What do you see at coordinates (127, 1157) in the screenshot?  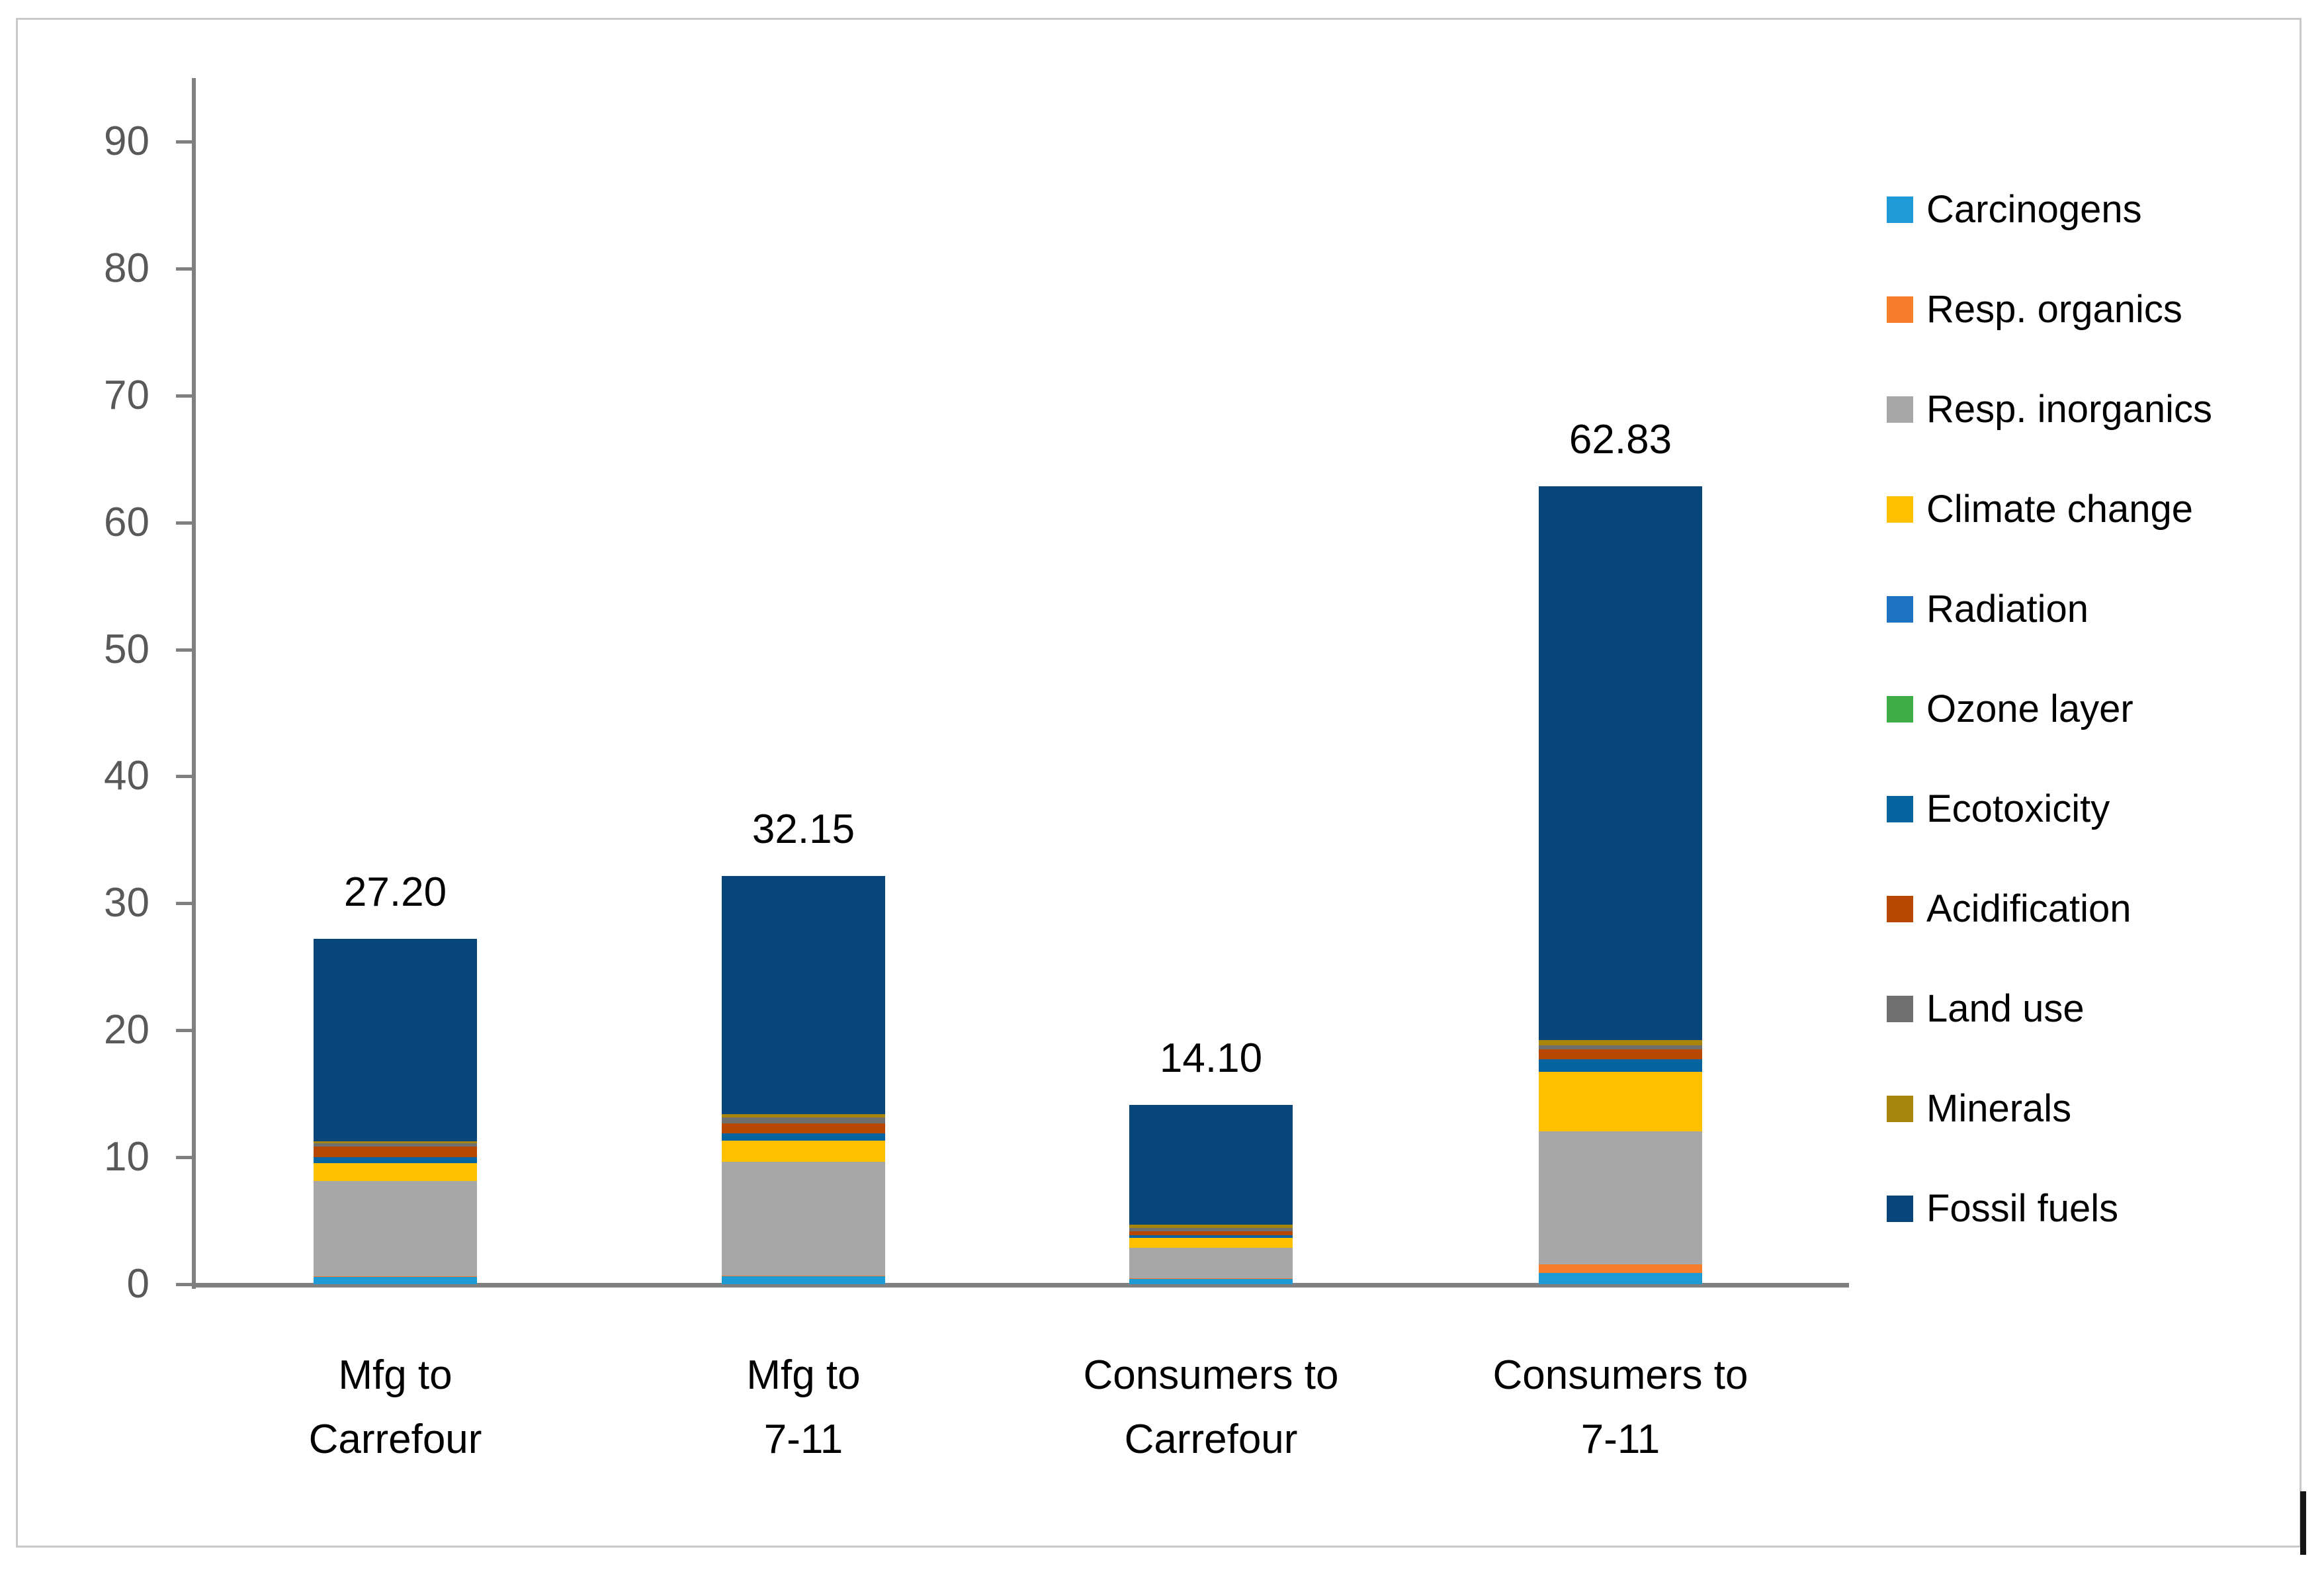 I see `y-tick-label: 10` at bounding box center [127, 1157].